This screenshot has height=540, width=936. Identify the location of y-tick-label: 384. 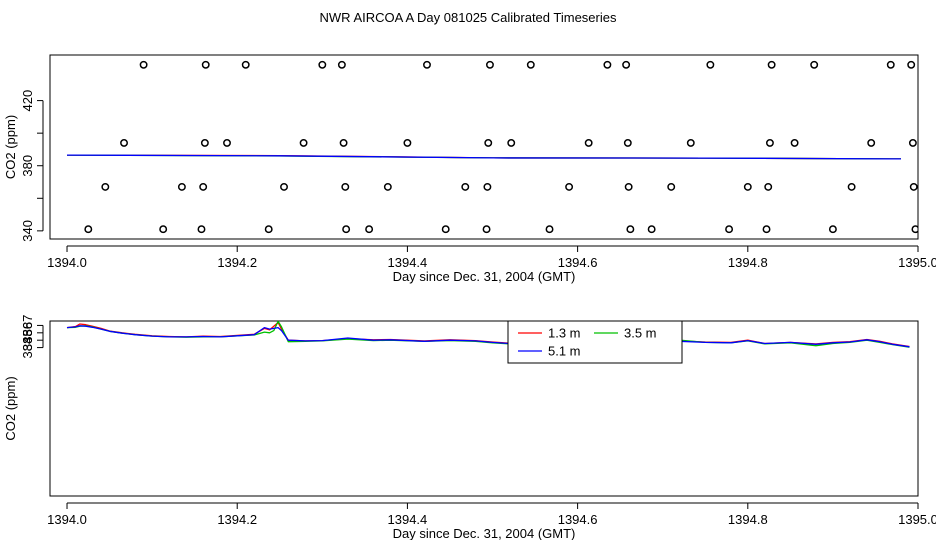
(27, 348).